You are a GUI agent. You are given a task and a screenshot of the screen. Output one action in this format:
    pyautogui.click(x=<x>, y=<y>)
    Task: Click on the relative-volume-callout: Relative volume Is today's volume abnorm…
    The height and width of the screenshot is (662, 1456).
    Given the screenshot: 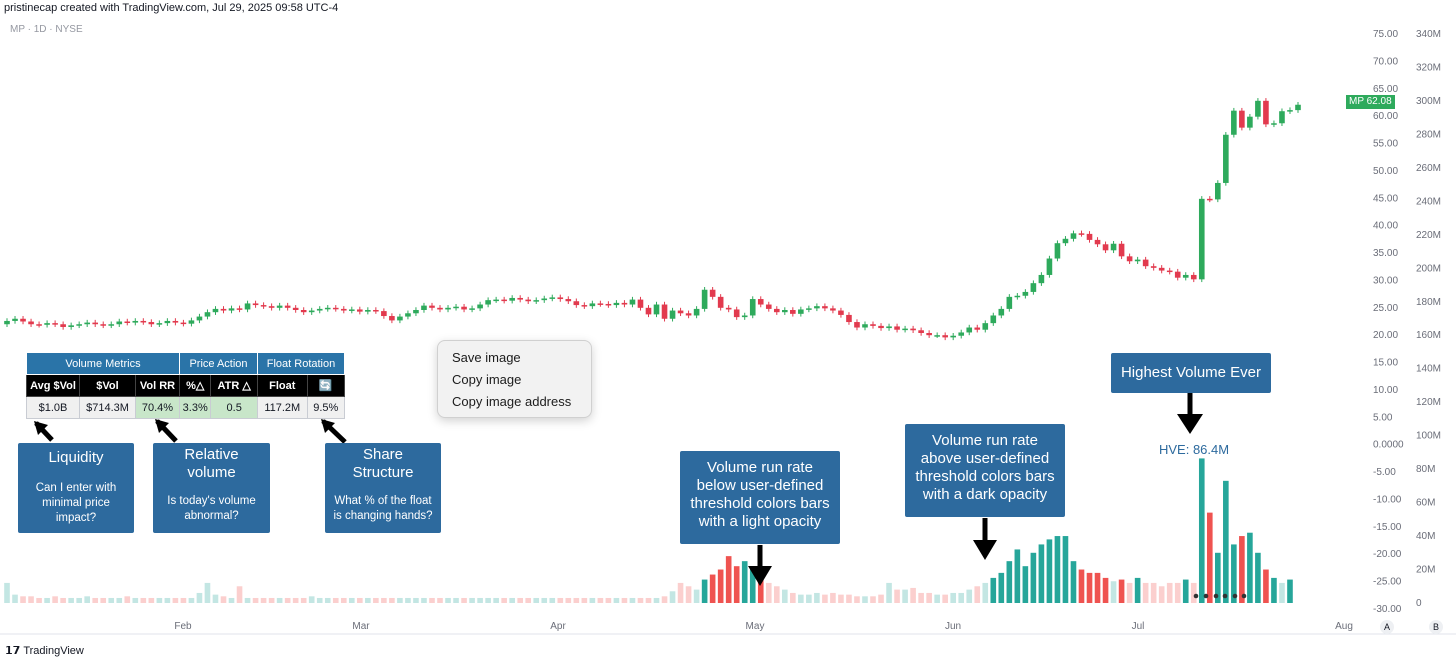 What is the action you would take?
    pyautogui.click(x=211, y=488)
    